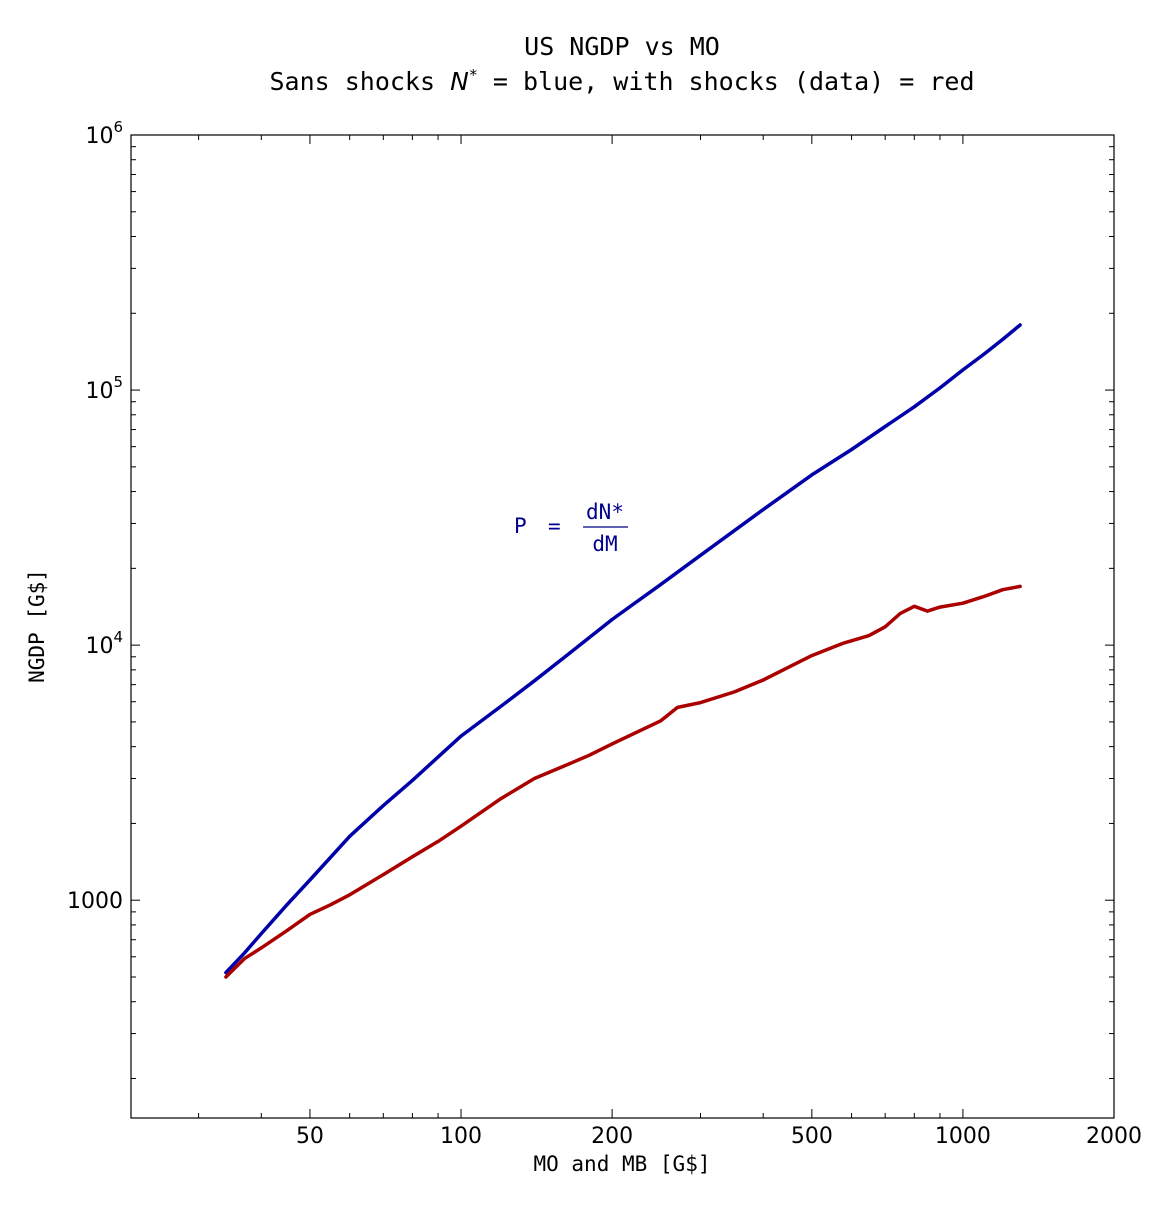 This screenshot has height=1208, width=1152. Describe the element at coordinates (520, 526) in the screenshot. I see `annotation-lhs: P` at that location.